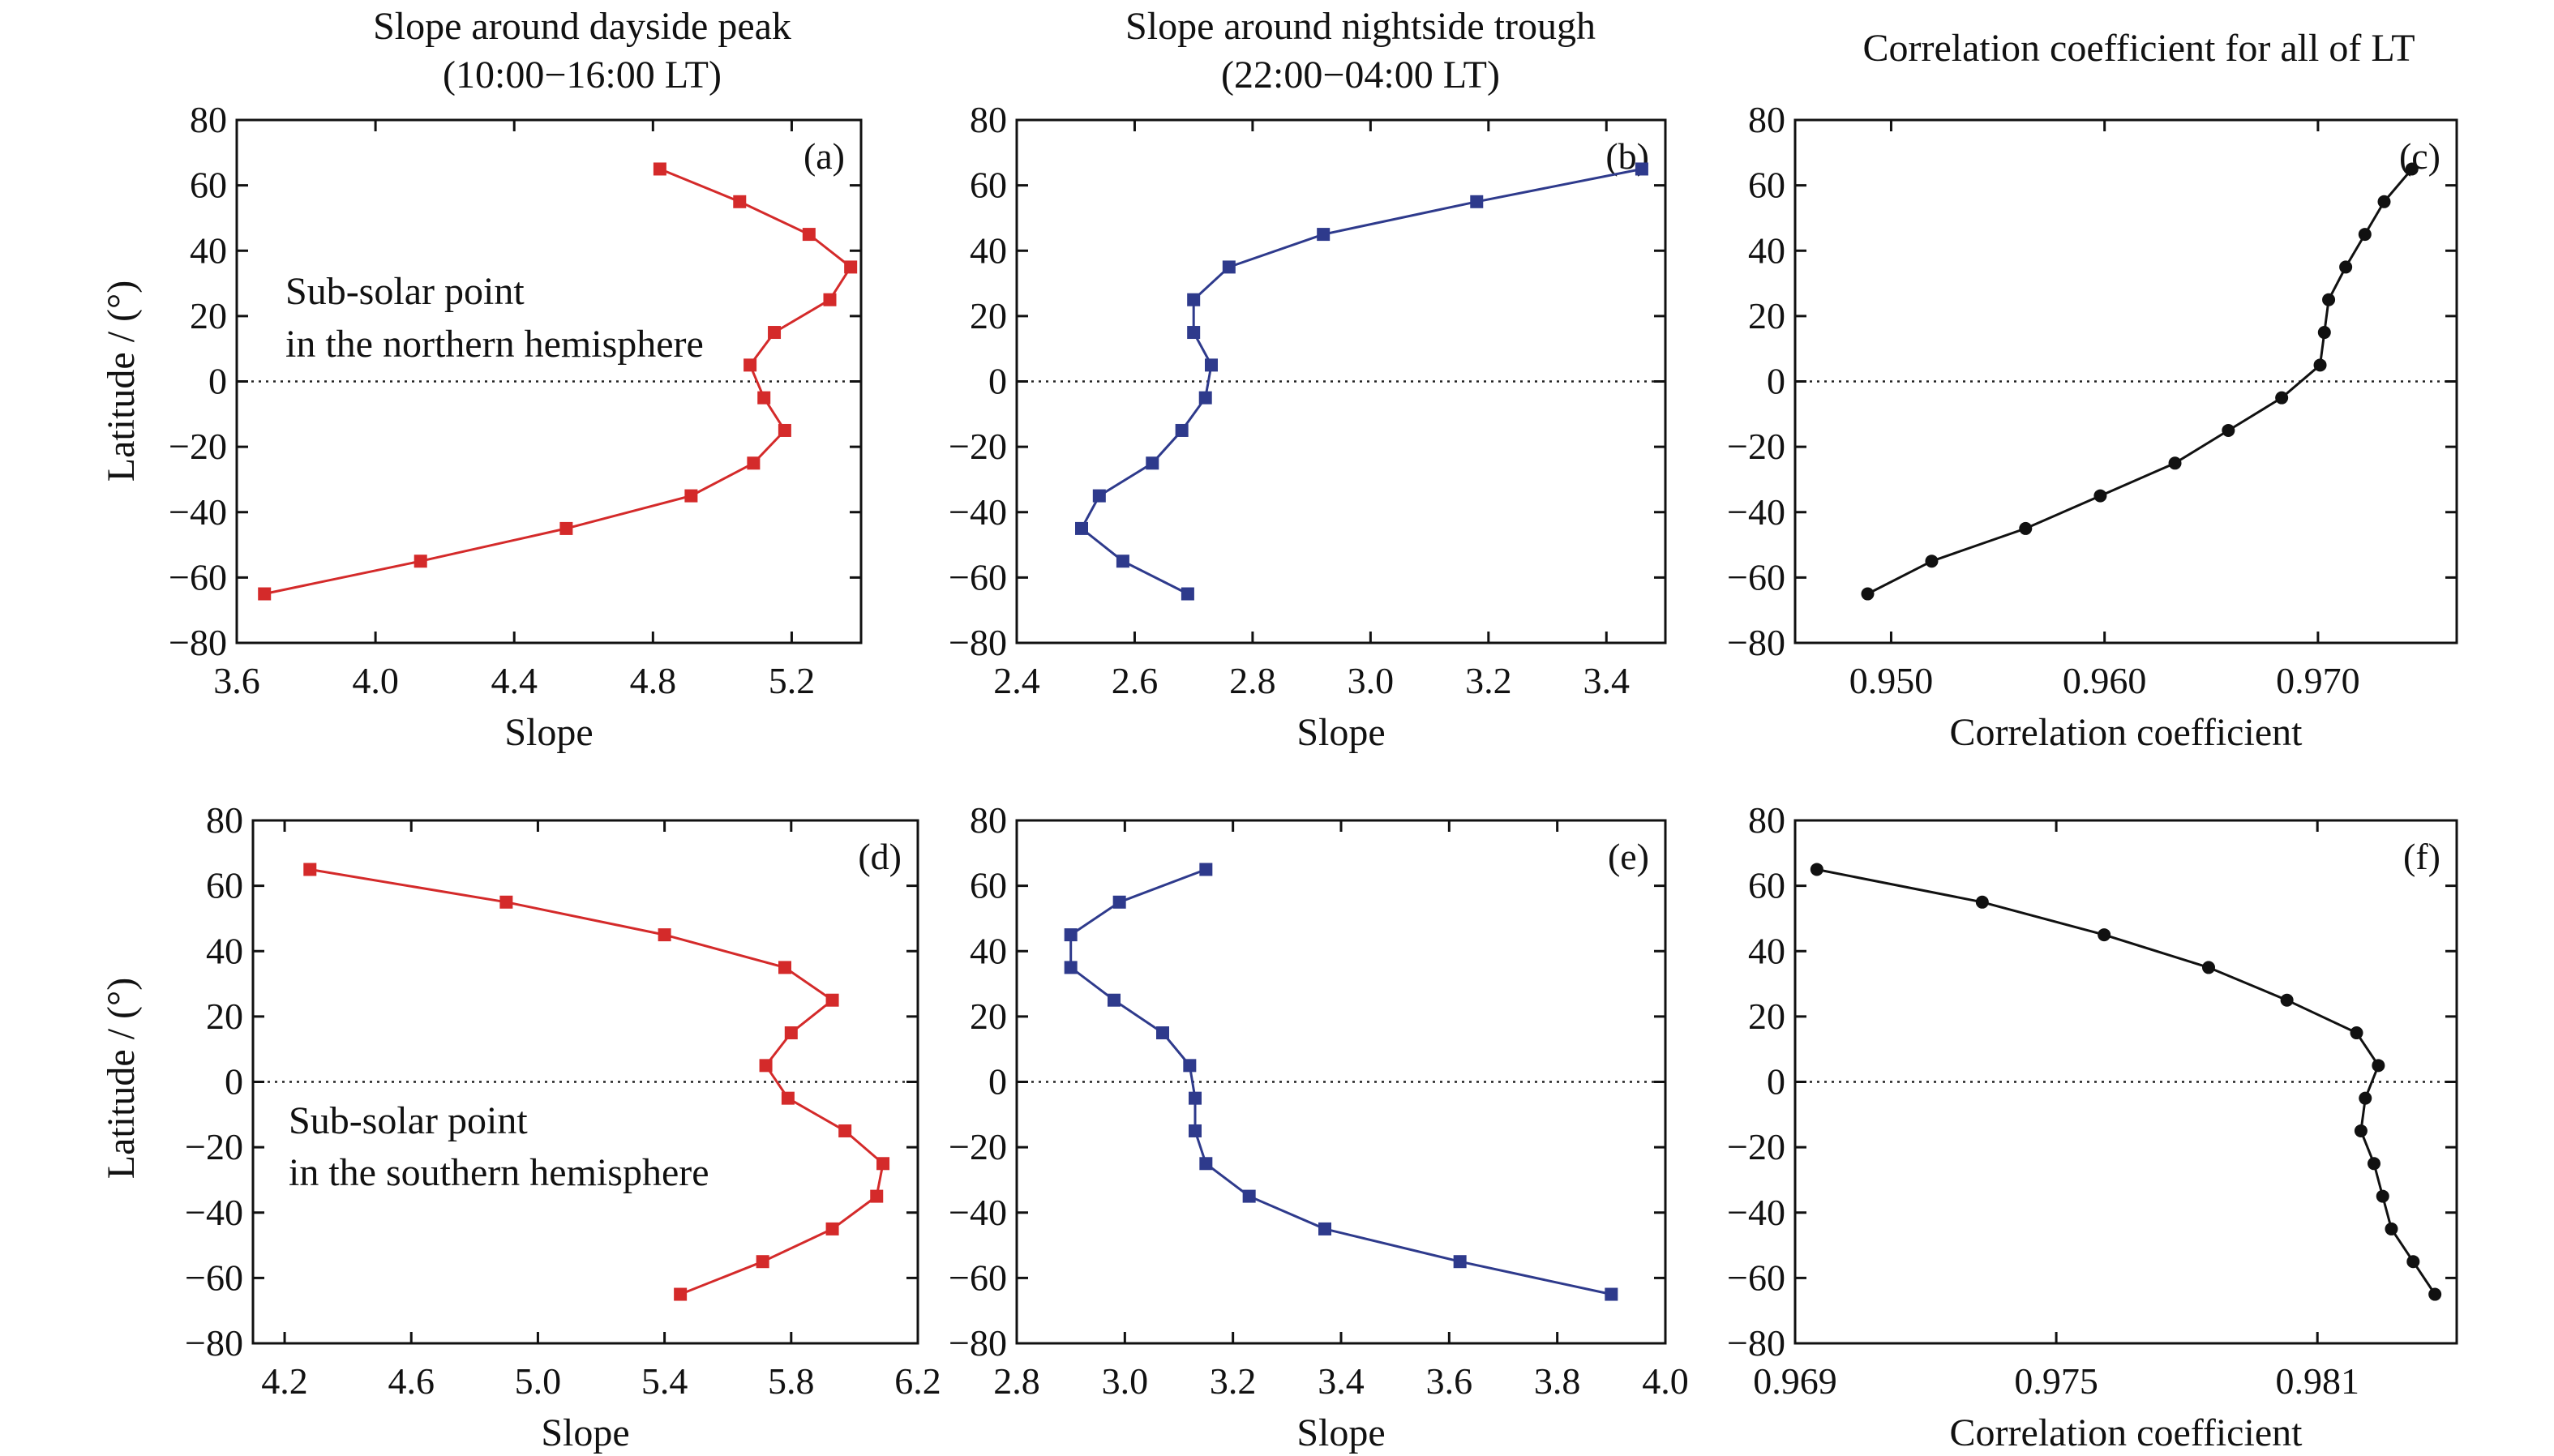 This screenshot has width=2554, height=1456. Describe the element at coordinates (411, 1381) in the screenshot. I see `x-tick-label: 4.6` at that location.